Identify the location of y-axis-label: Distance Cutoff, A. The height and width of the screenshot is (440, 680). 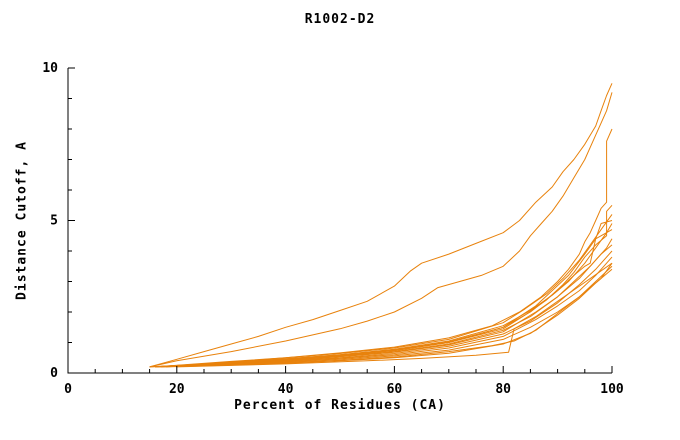
(22, 220).